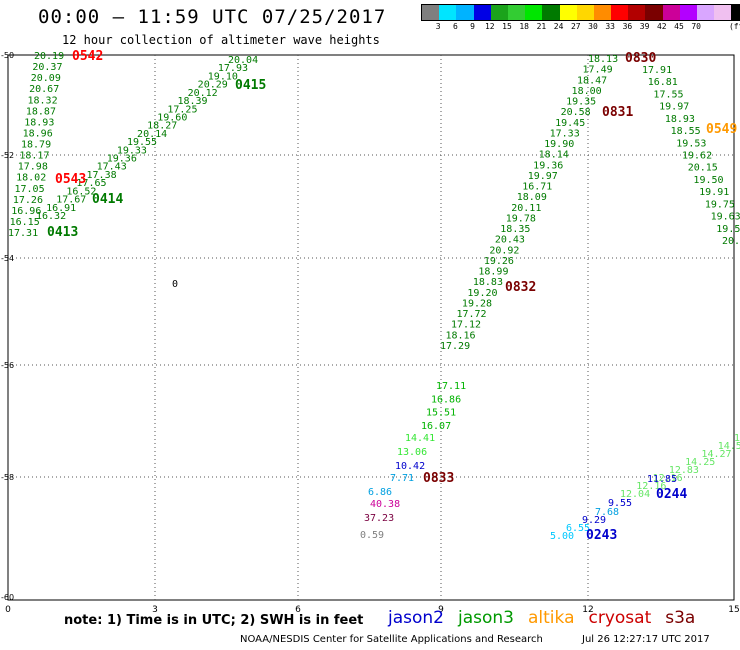  What do you see at coordinates (175, 284) in the screenshot?
I see `small-marker: 0` at bounding box center [175, 284].